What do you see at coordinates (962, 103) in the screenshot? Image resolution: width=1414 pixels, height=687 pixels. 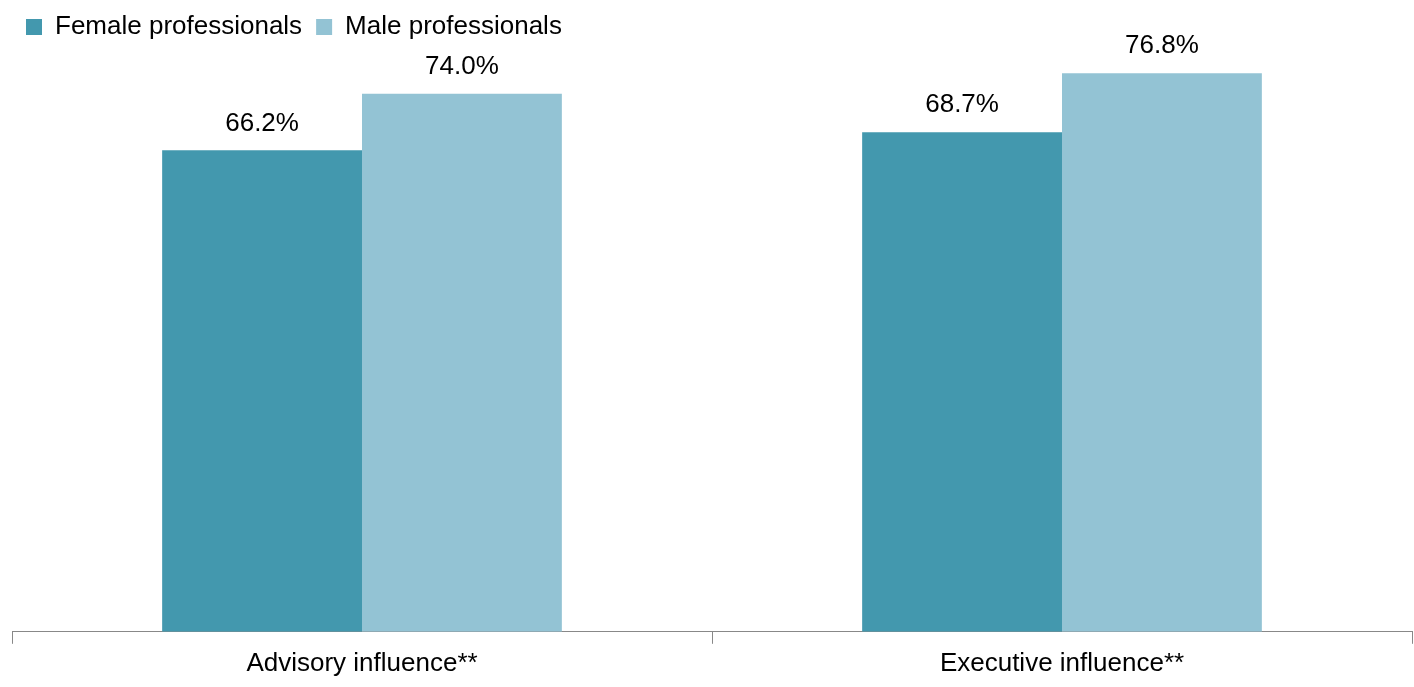 I see `data-label: 68.7%` at bounding box center [962, 103].